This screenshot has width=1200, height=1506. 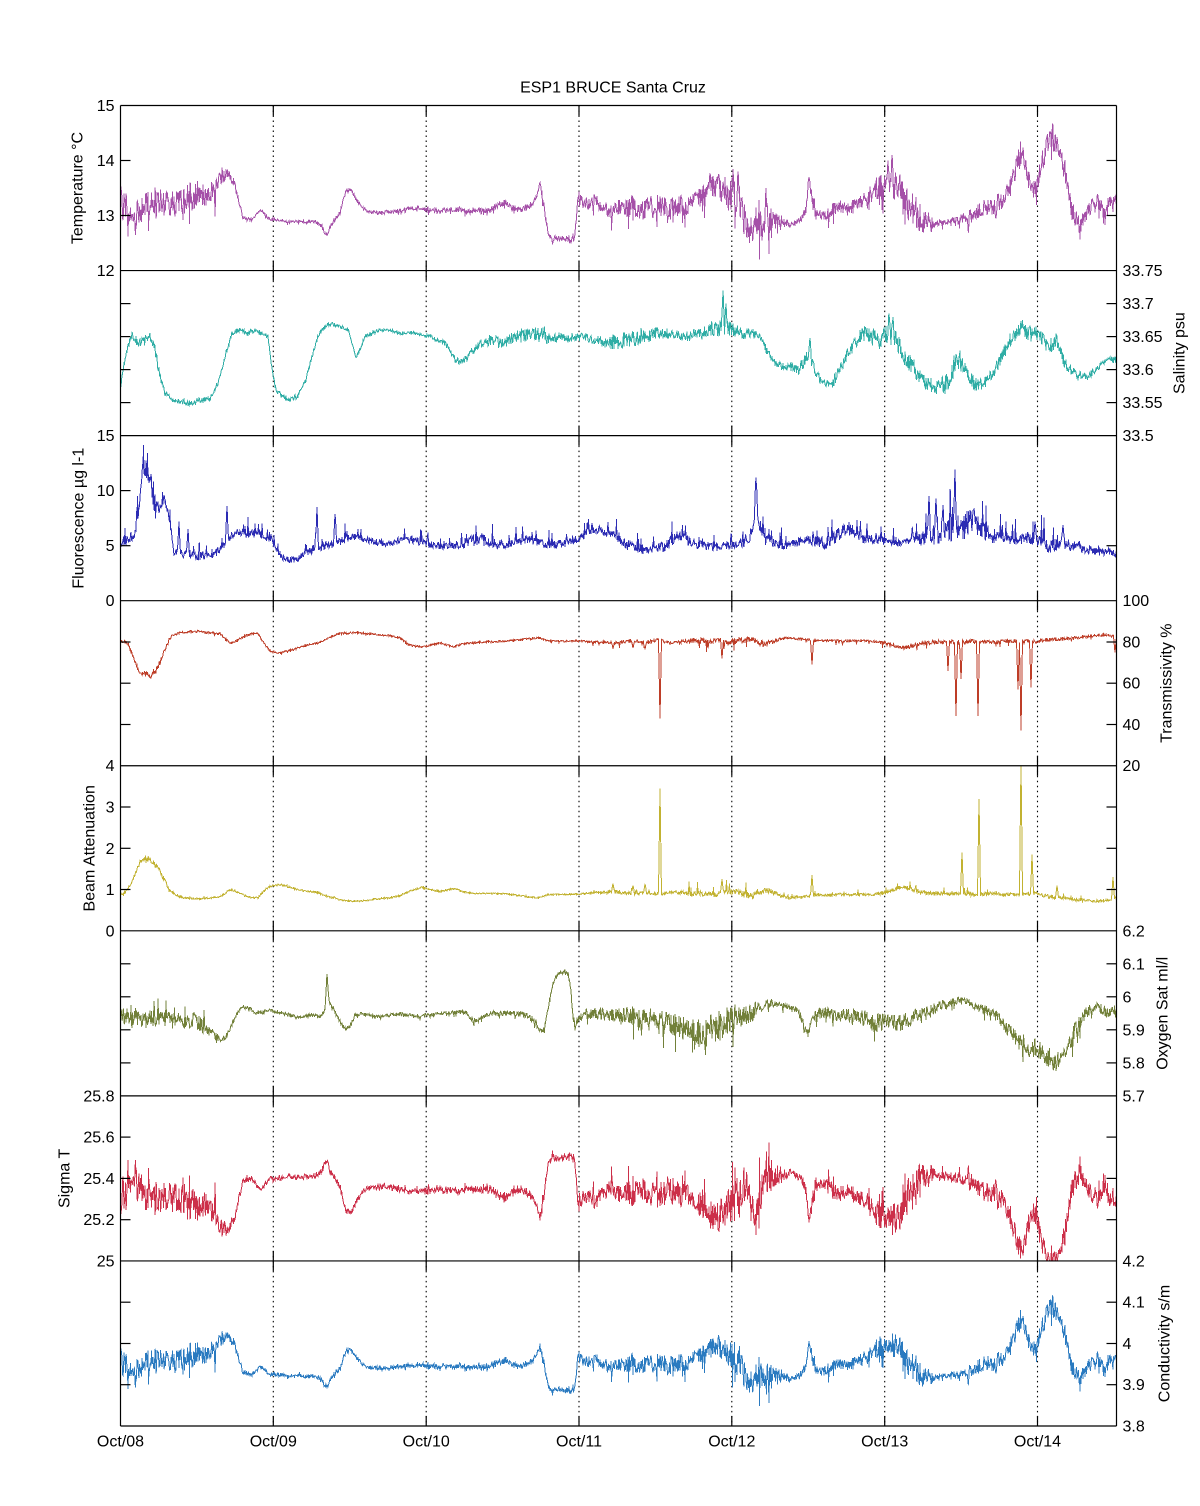 What do you see at coordinates (1132, 725) in the screenshot?
I see `svg-text: 40` at bounding box center [1132, 725].